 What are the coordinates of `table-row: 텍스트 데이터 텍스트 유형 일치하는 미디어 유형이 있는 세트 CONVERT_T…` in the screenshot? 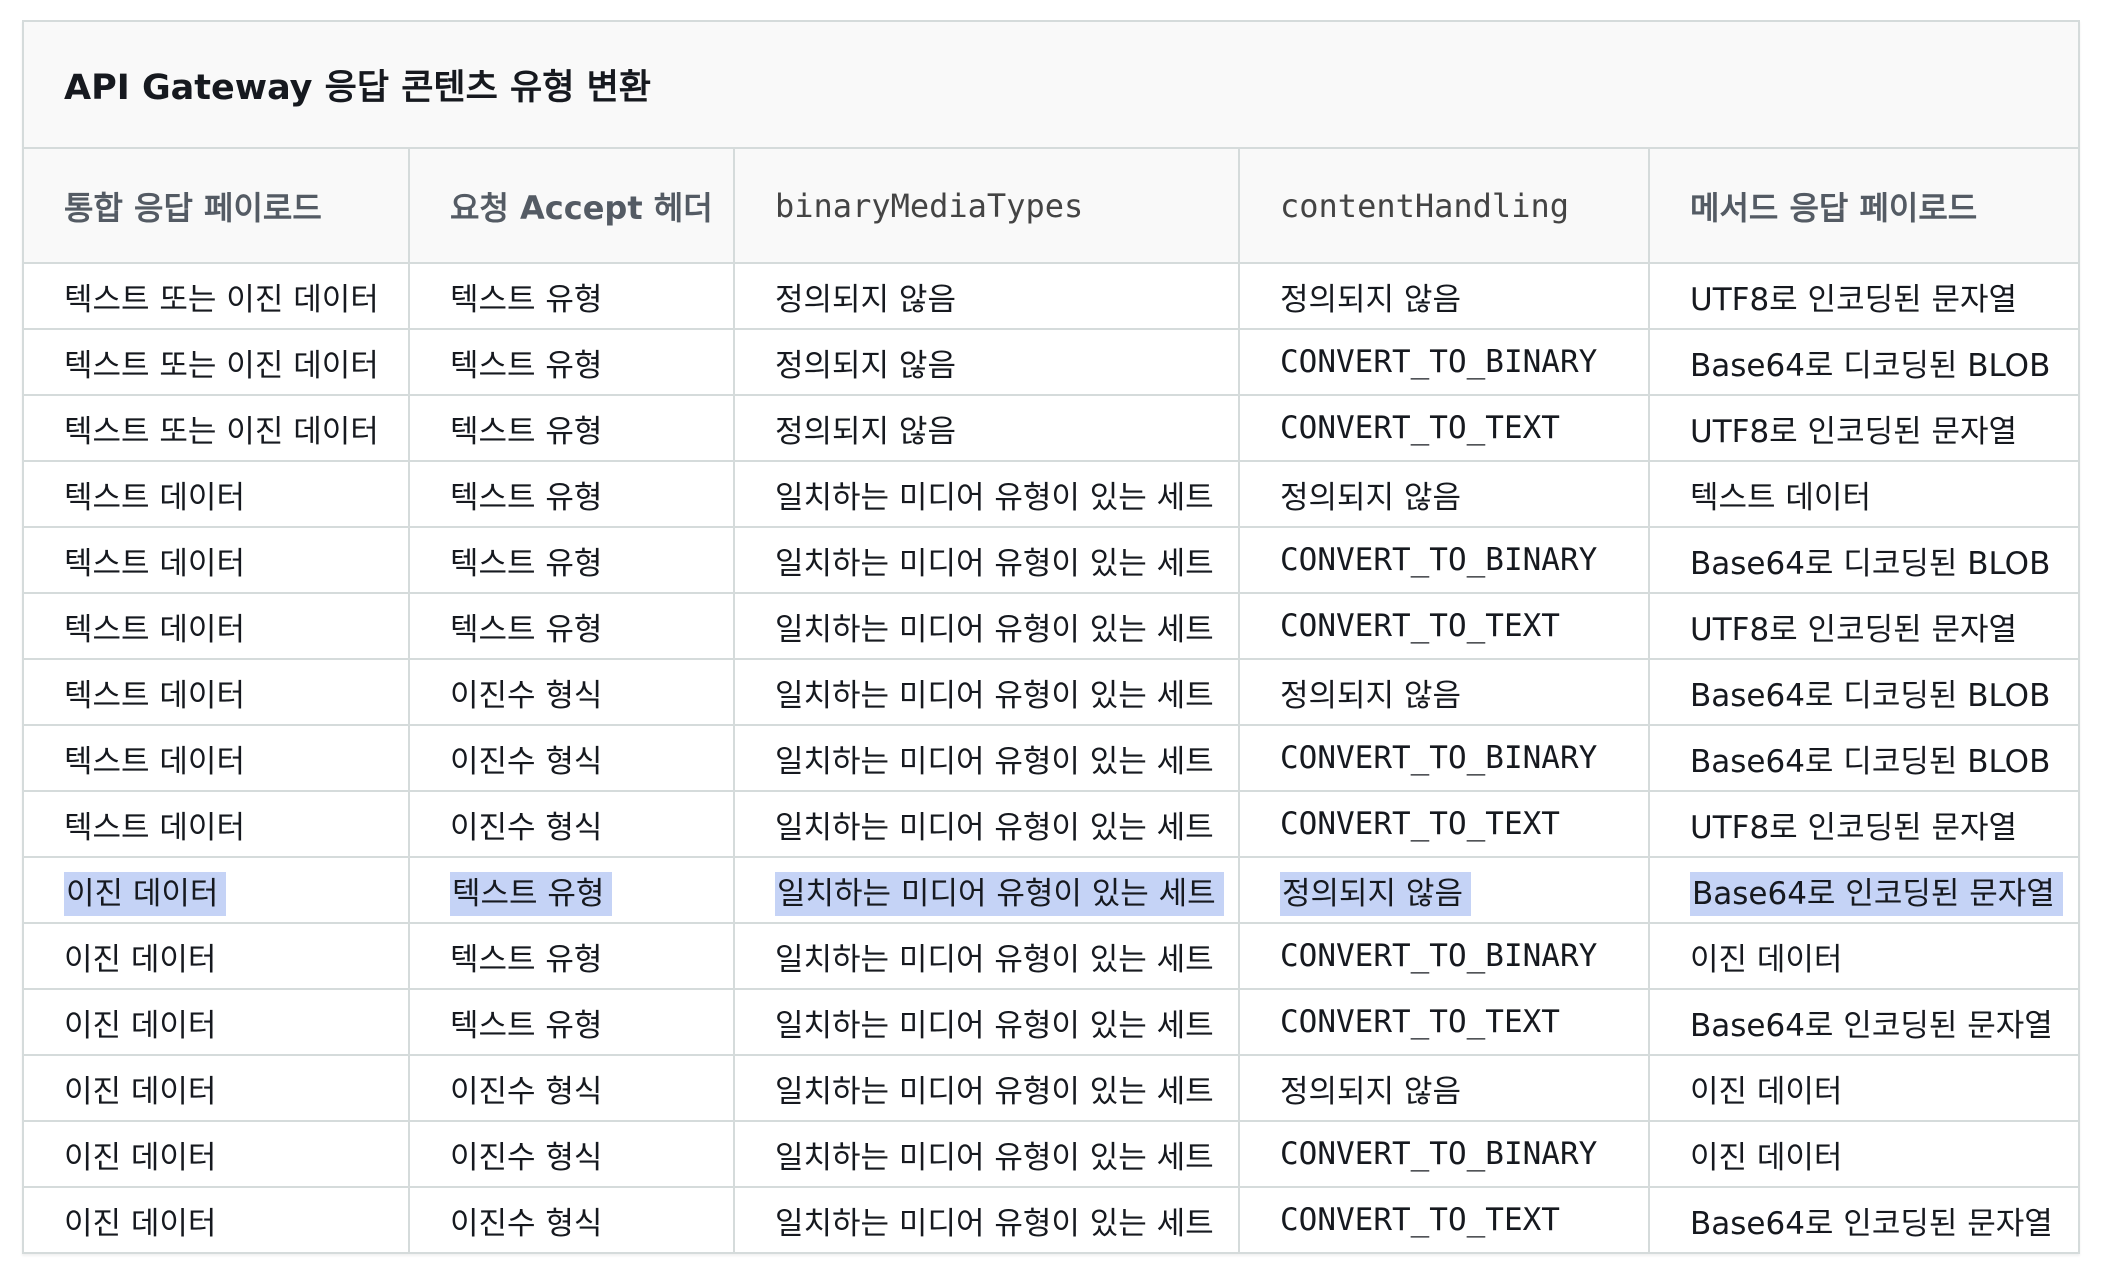 It's located at (1051, 626).